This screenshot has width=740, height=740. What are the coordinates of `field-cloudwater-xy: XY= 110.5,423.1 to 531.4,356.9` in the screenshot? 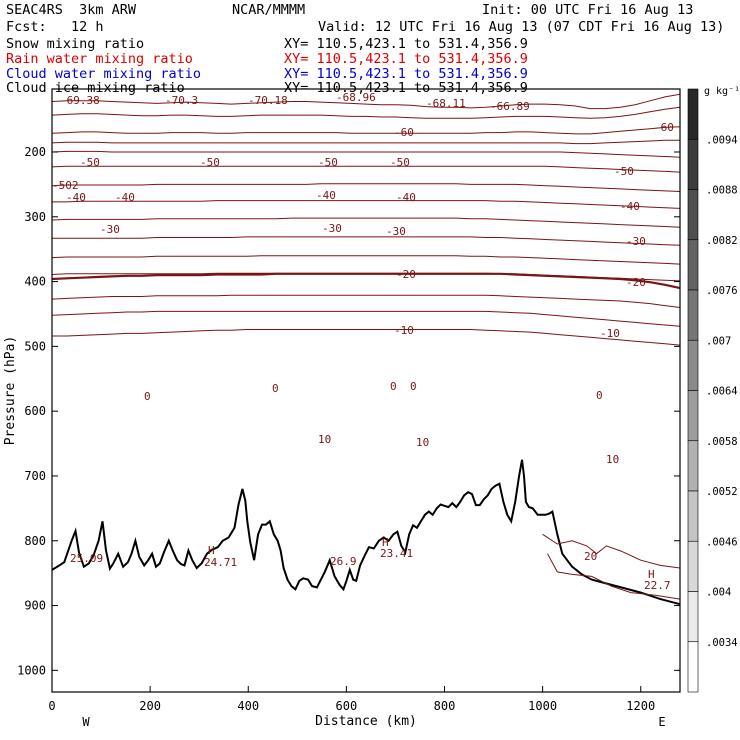 It's located at (406, 74).